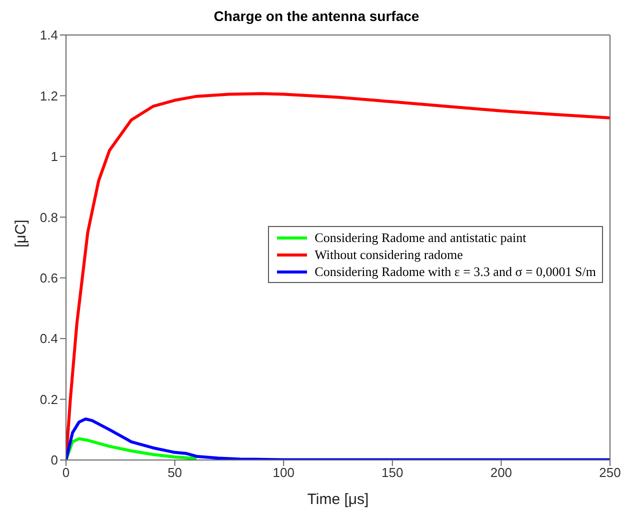  Describe the element at coordinates (610, 472) in the screenshot. I see `x-tick-label: 250` at that location.